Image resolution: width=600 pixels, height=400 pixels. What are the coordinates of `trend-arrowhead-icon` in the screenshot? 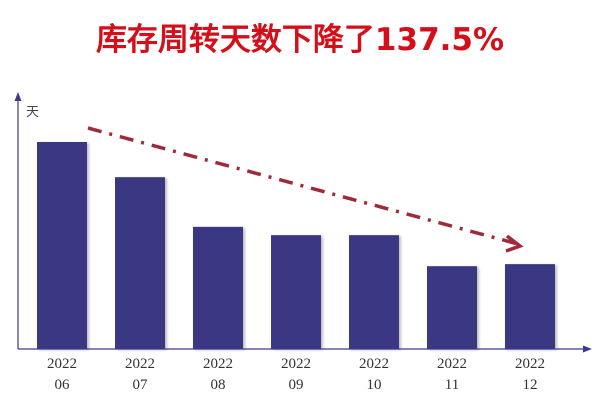 It's located at (514, 243).